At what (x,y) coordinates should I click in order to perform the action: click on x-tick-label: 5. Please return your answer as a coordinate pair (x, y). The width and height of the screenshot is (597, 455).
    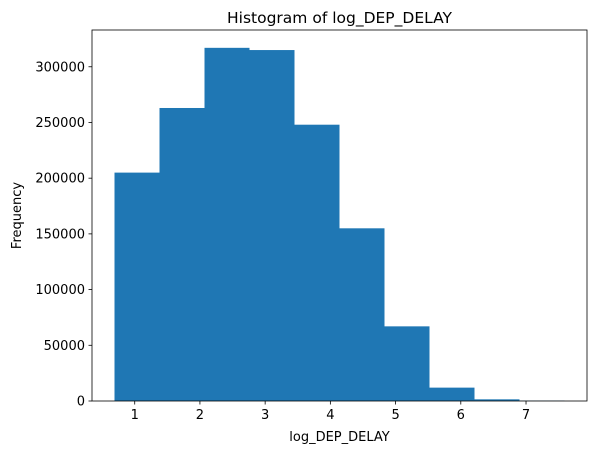
    Looking at the image, I should click on (395, 415).